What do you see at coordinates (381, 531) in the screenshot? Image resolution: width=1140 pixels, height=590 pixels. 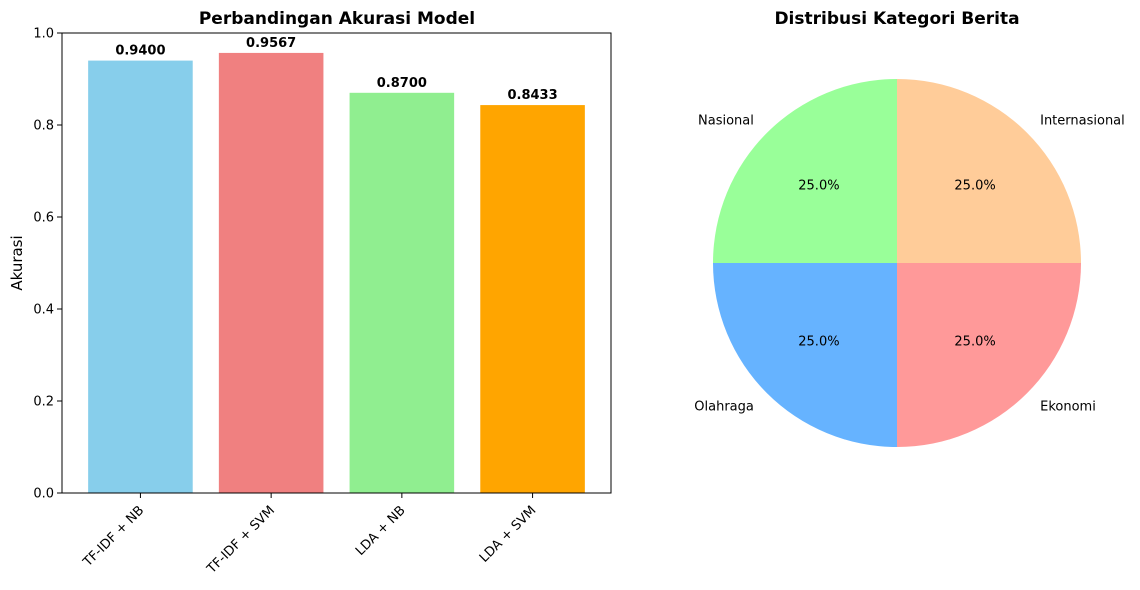 I see `x-tick-label: LDA + NB` at bounding box center [381, 531].